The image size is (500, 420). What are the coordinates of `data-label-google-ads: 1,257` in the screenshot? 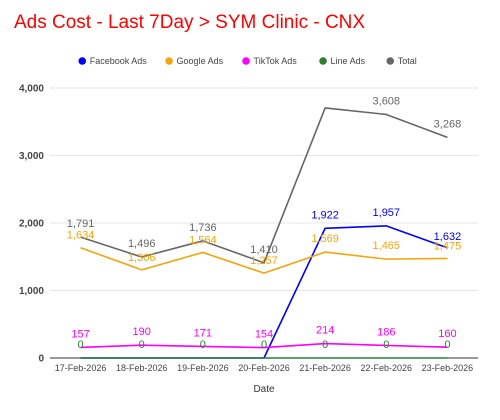 It's located at (264, 261).